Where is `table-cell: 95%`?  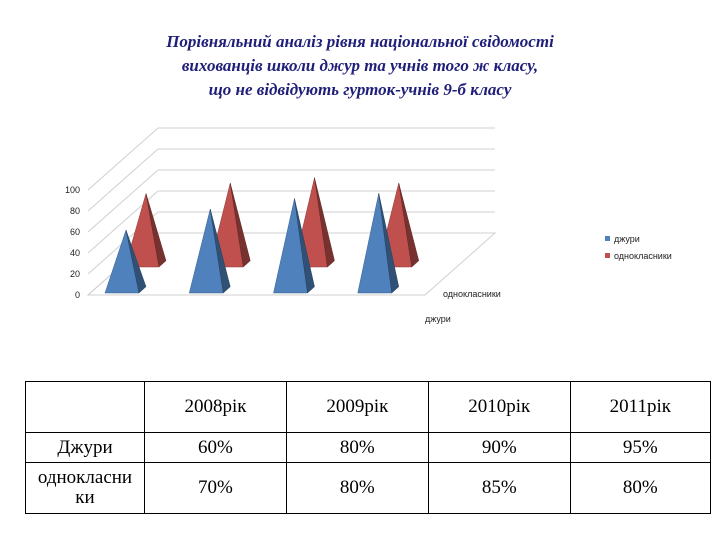 table-cell: 95% is located at coordinates (640, 447).